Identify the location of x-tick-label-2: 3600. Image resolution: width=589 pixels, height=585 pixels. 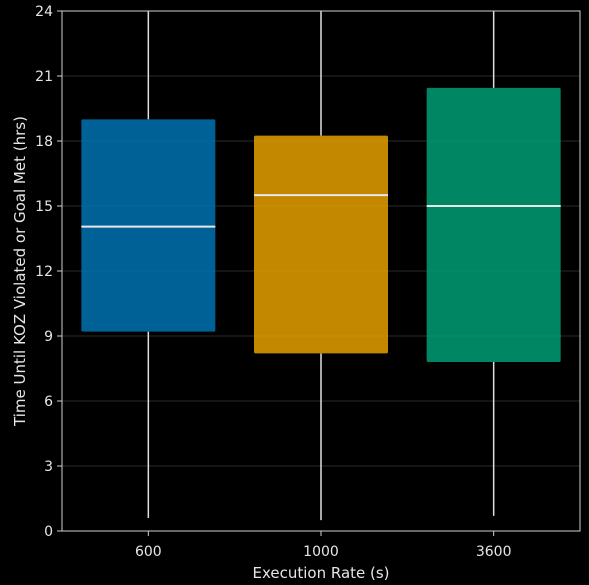
(494, 552).